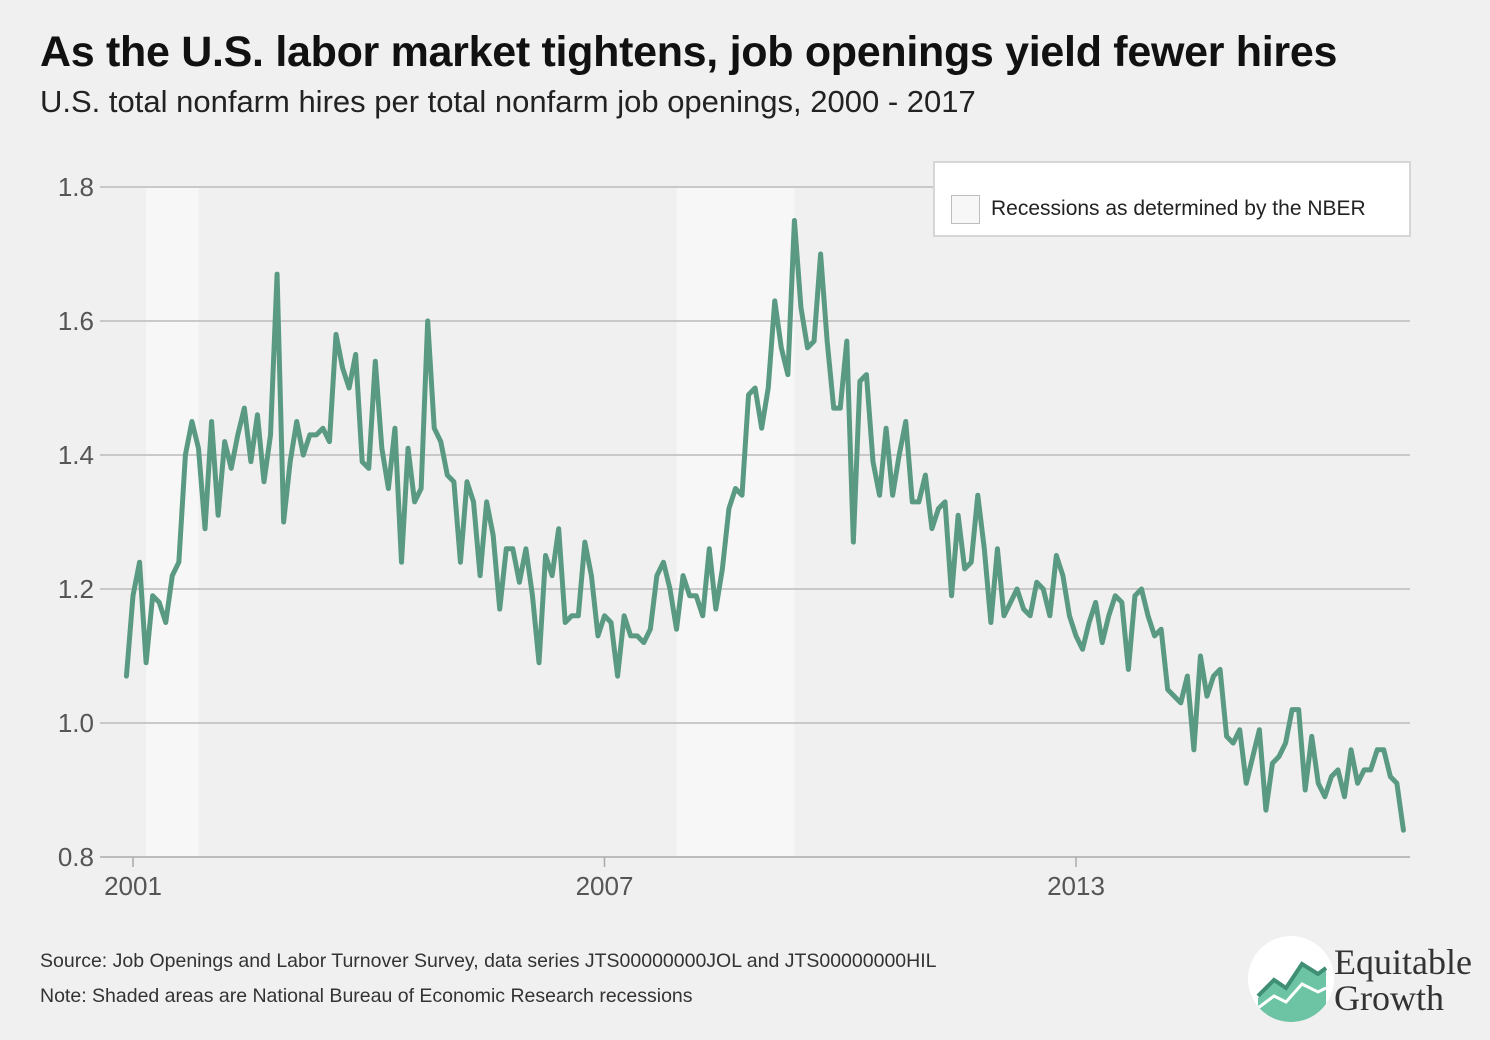  Describe the element at coordinates (1178, 208) in the screenshot. I see `legend-label: Recessions as determined by the NBER` at that location.